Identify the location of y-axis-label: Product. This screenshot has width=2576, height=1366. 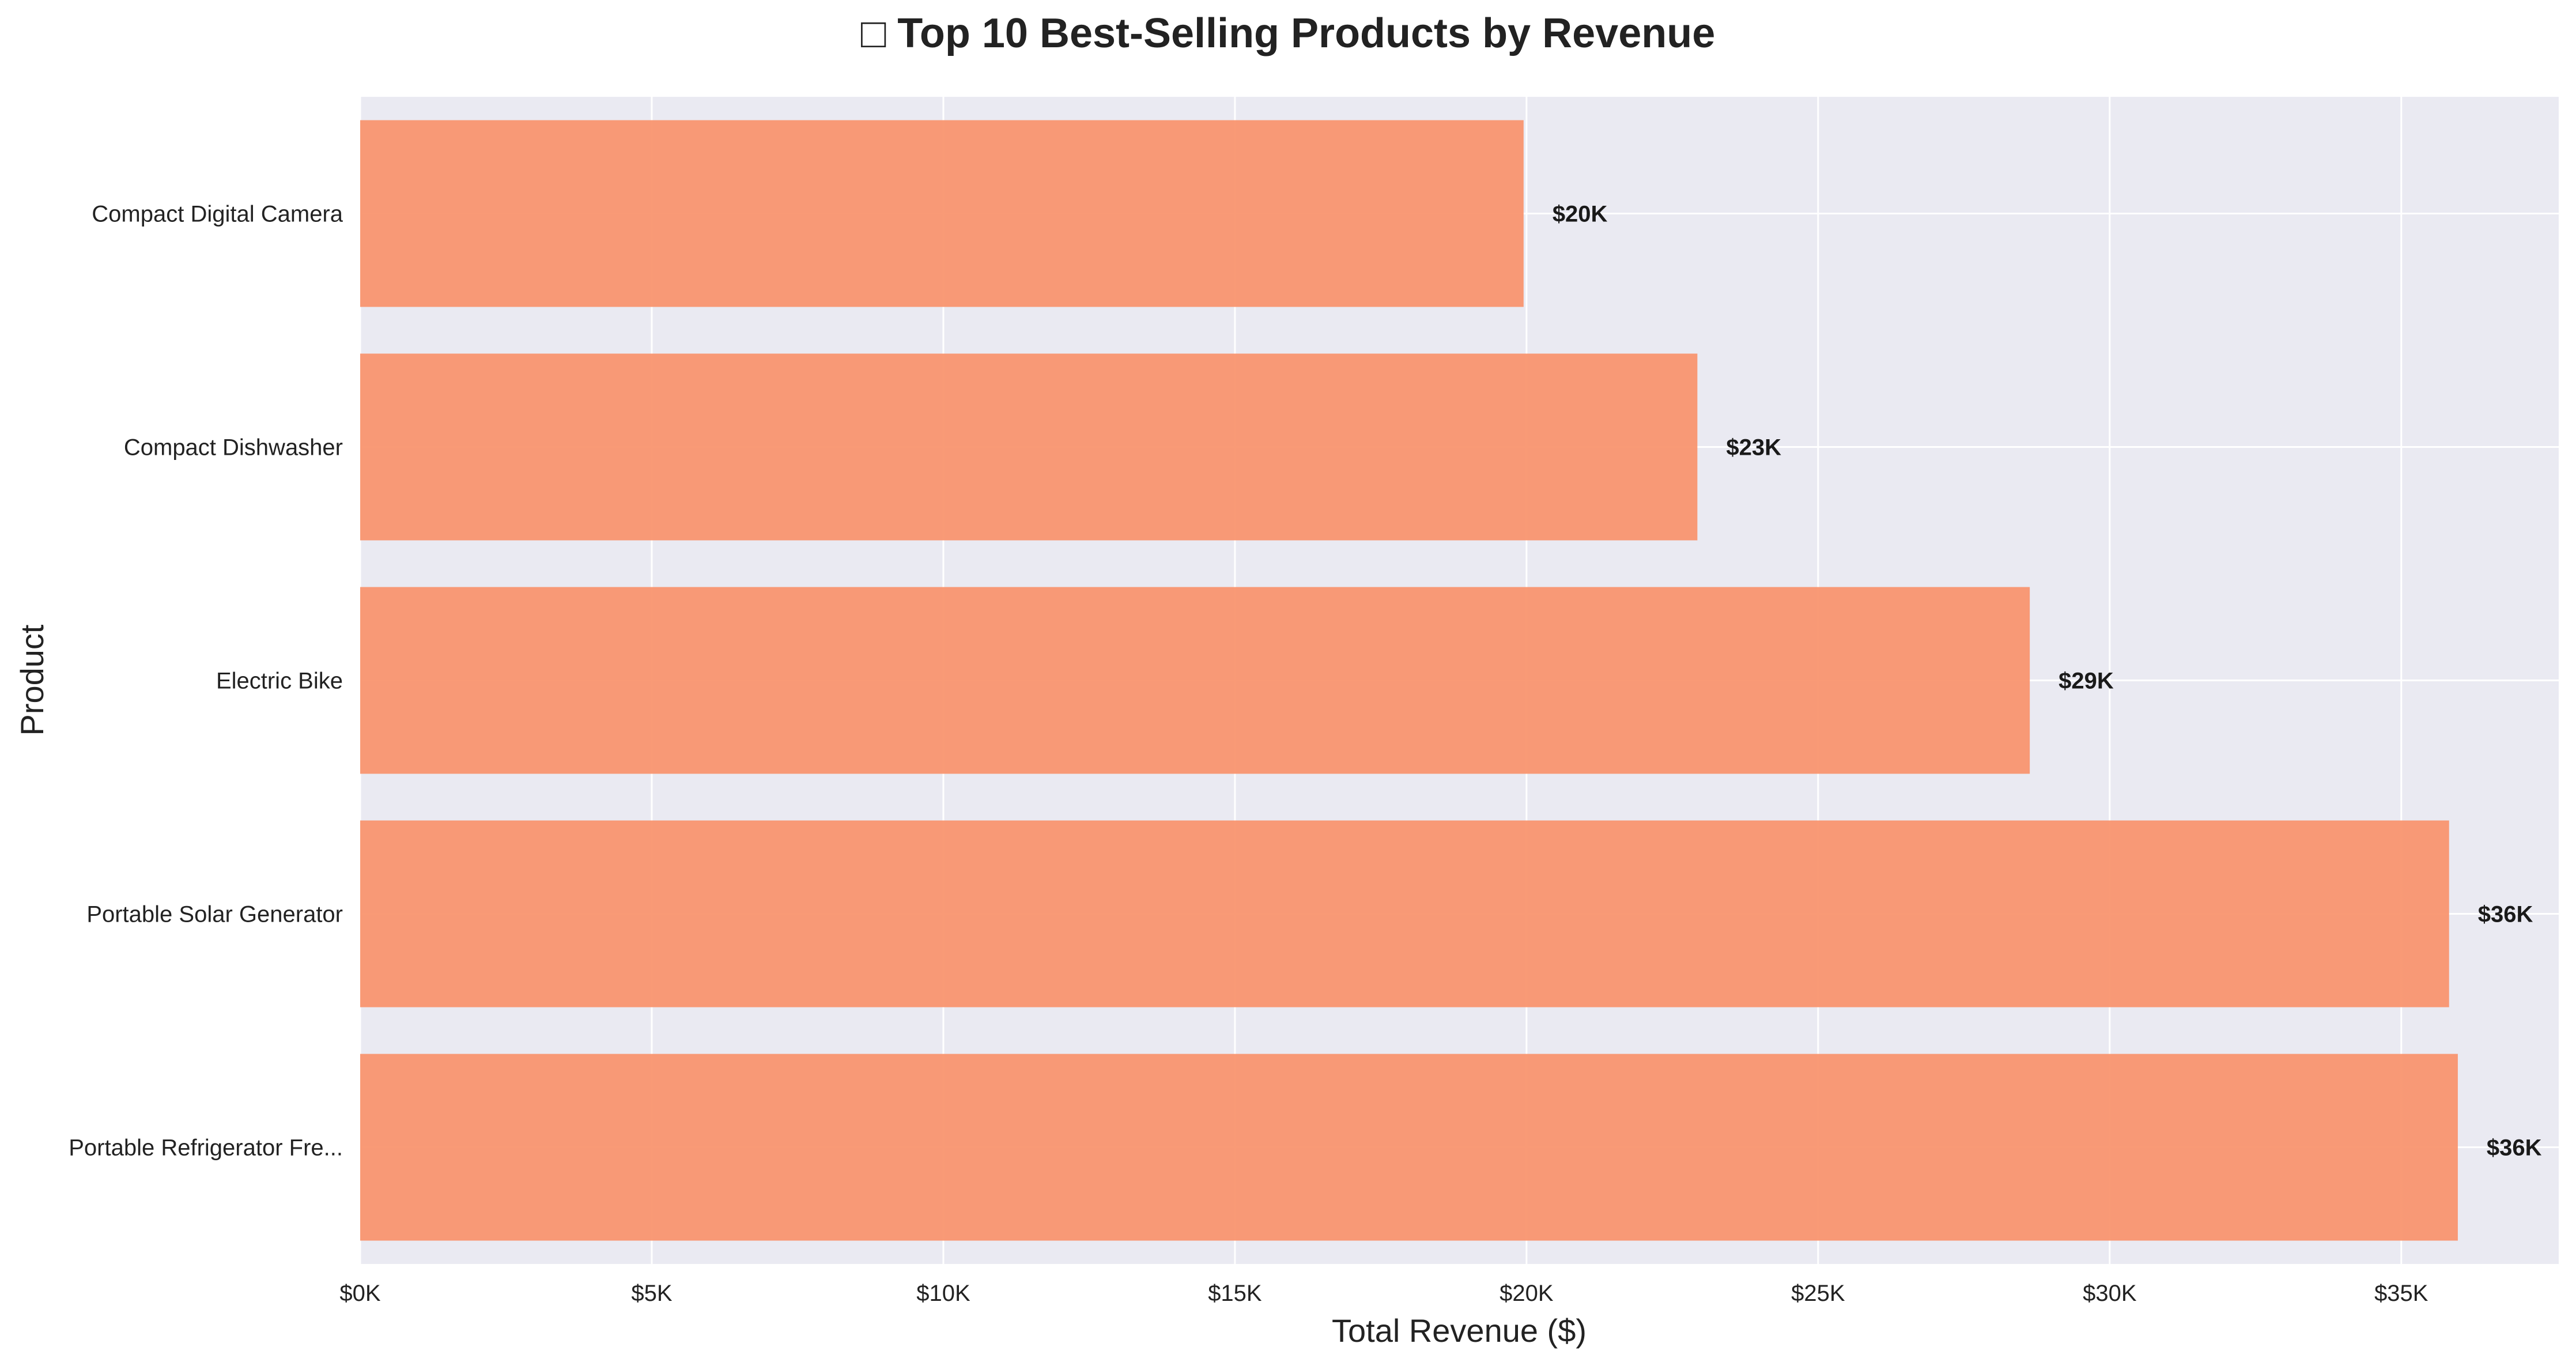
(32, 679).